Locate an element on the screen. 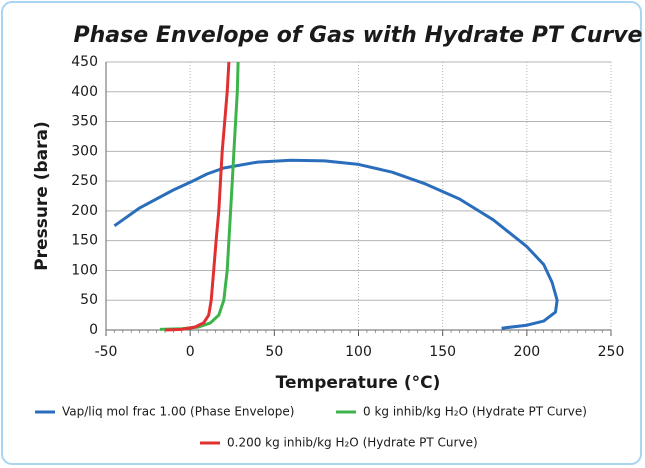 This screenshot has height=468, width=645. y-tick-label: 400 is located at coordinates (84, 92).